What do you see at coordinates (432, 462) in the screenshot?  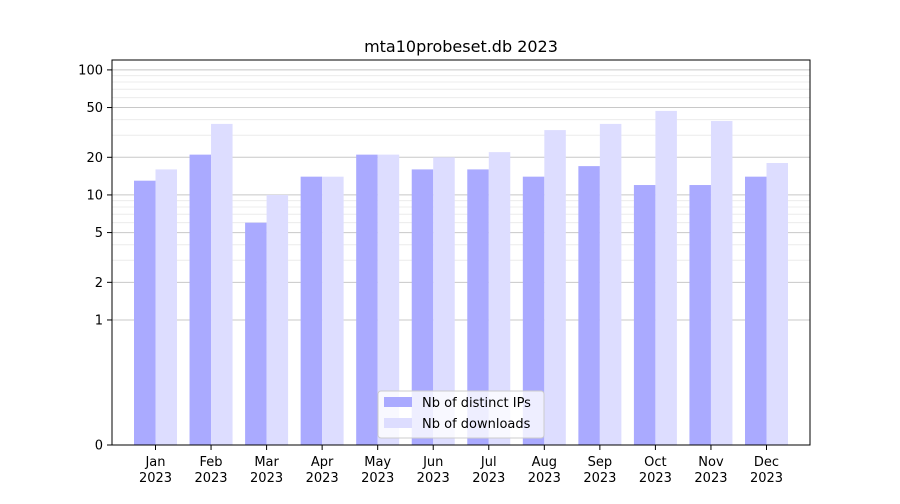 I see `x-tick-label-month: Jun` at bounding box center [432, 462].